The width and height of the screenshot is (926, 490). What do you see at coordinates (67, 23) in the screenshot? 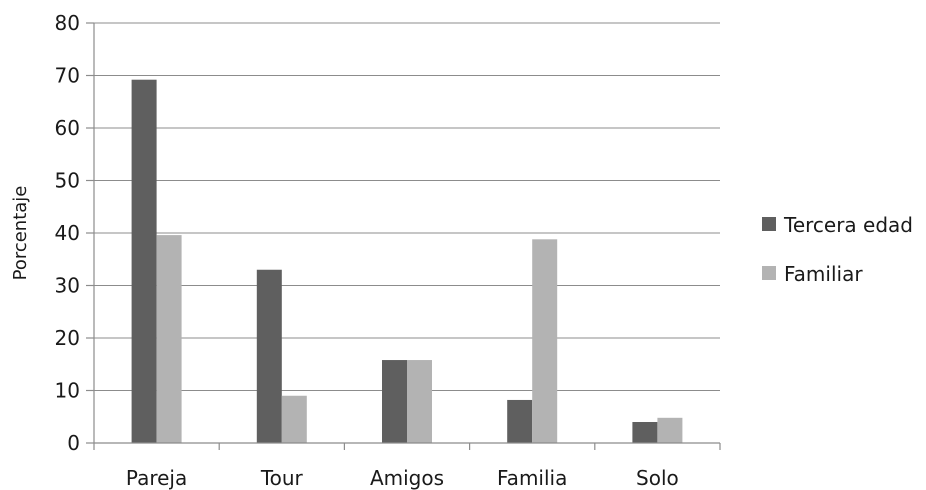
I see `y-tick-label: 80` at bounding box center [67, 23].